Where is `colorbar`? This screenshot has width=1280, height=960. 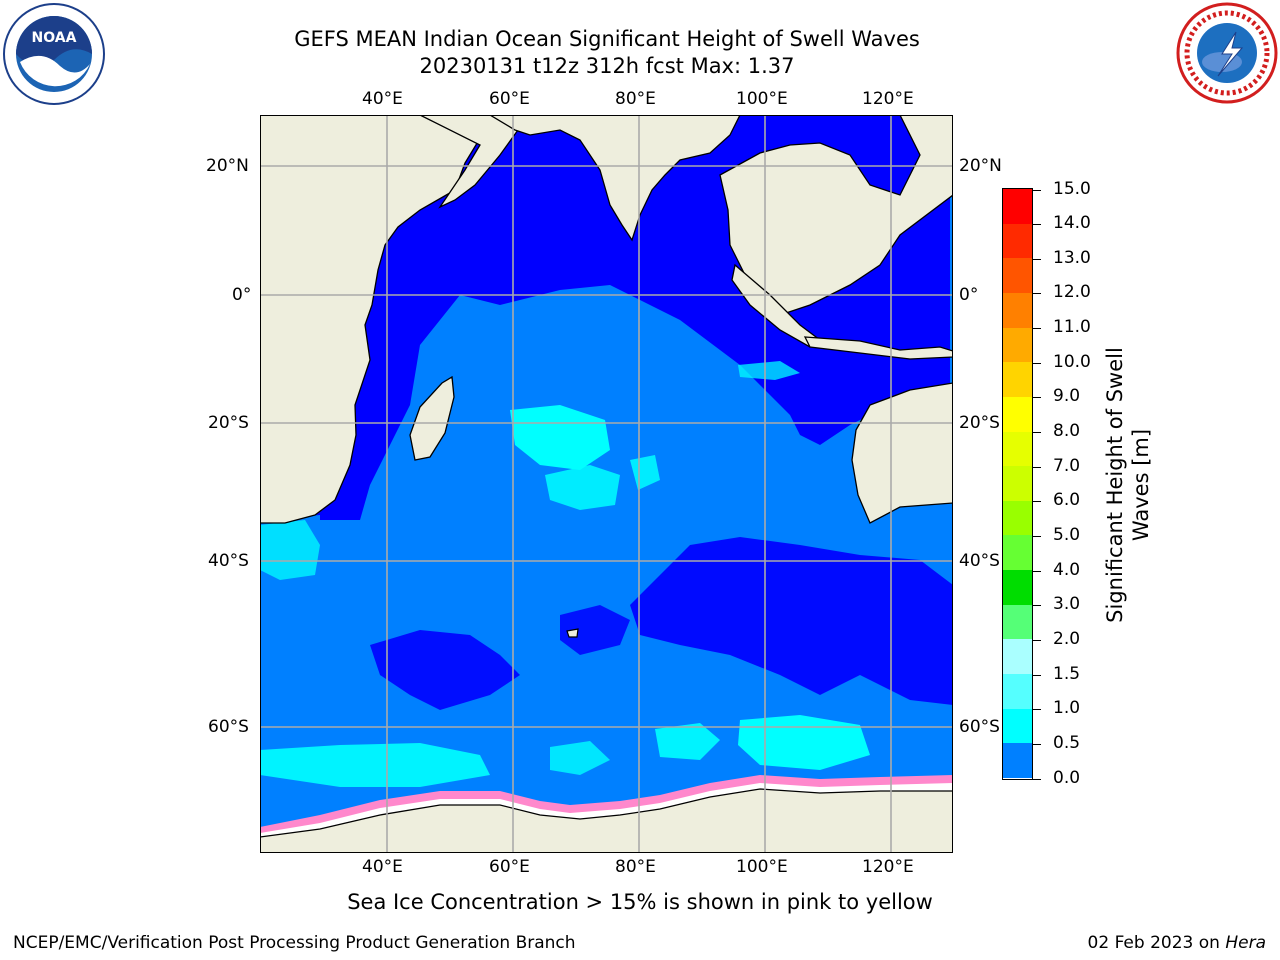
colorbar is located at coordinates (1017, 484).